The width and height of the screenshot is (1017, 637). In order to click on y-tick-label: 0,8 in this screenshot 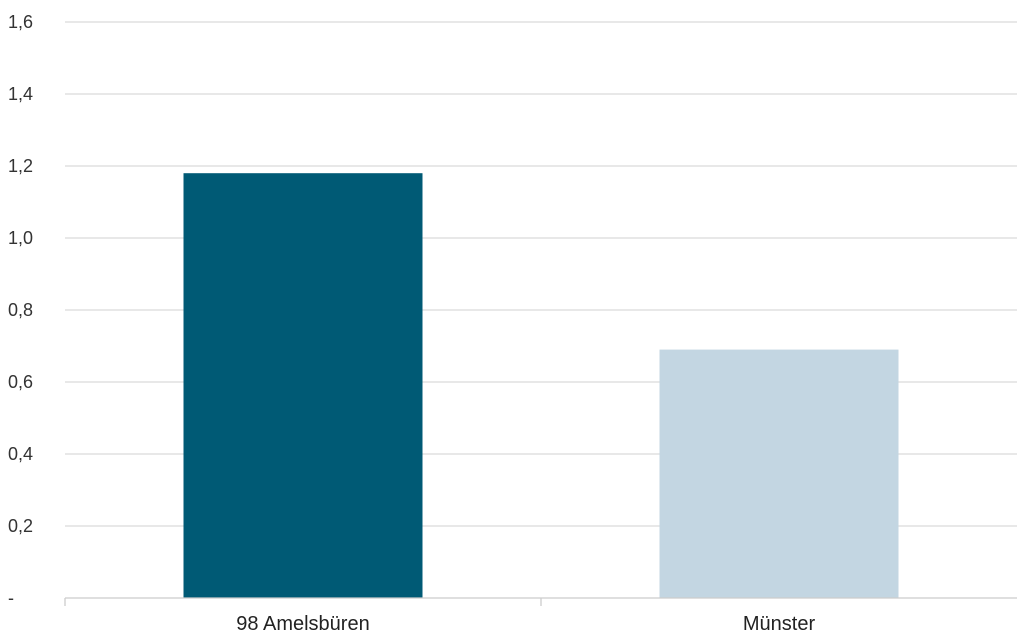, I will do `click(20, 310)`.